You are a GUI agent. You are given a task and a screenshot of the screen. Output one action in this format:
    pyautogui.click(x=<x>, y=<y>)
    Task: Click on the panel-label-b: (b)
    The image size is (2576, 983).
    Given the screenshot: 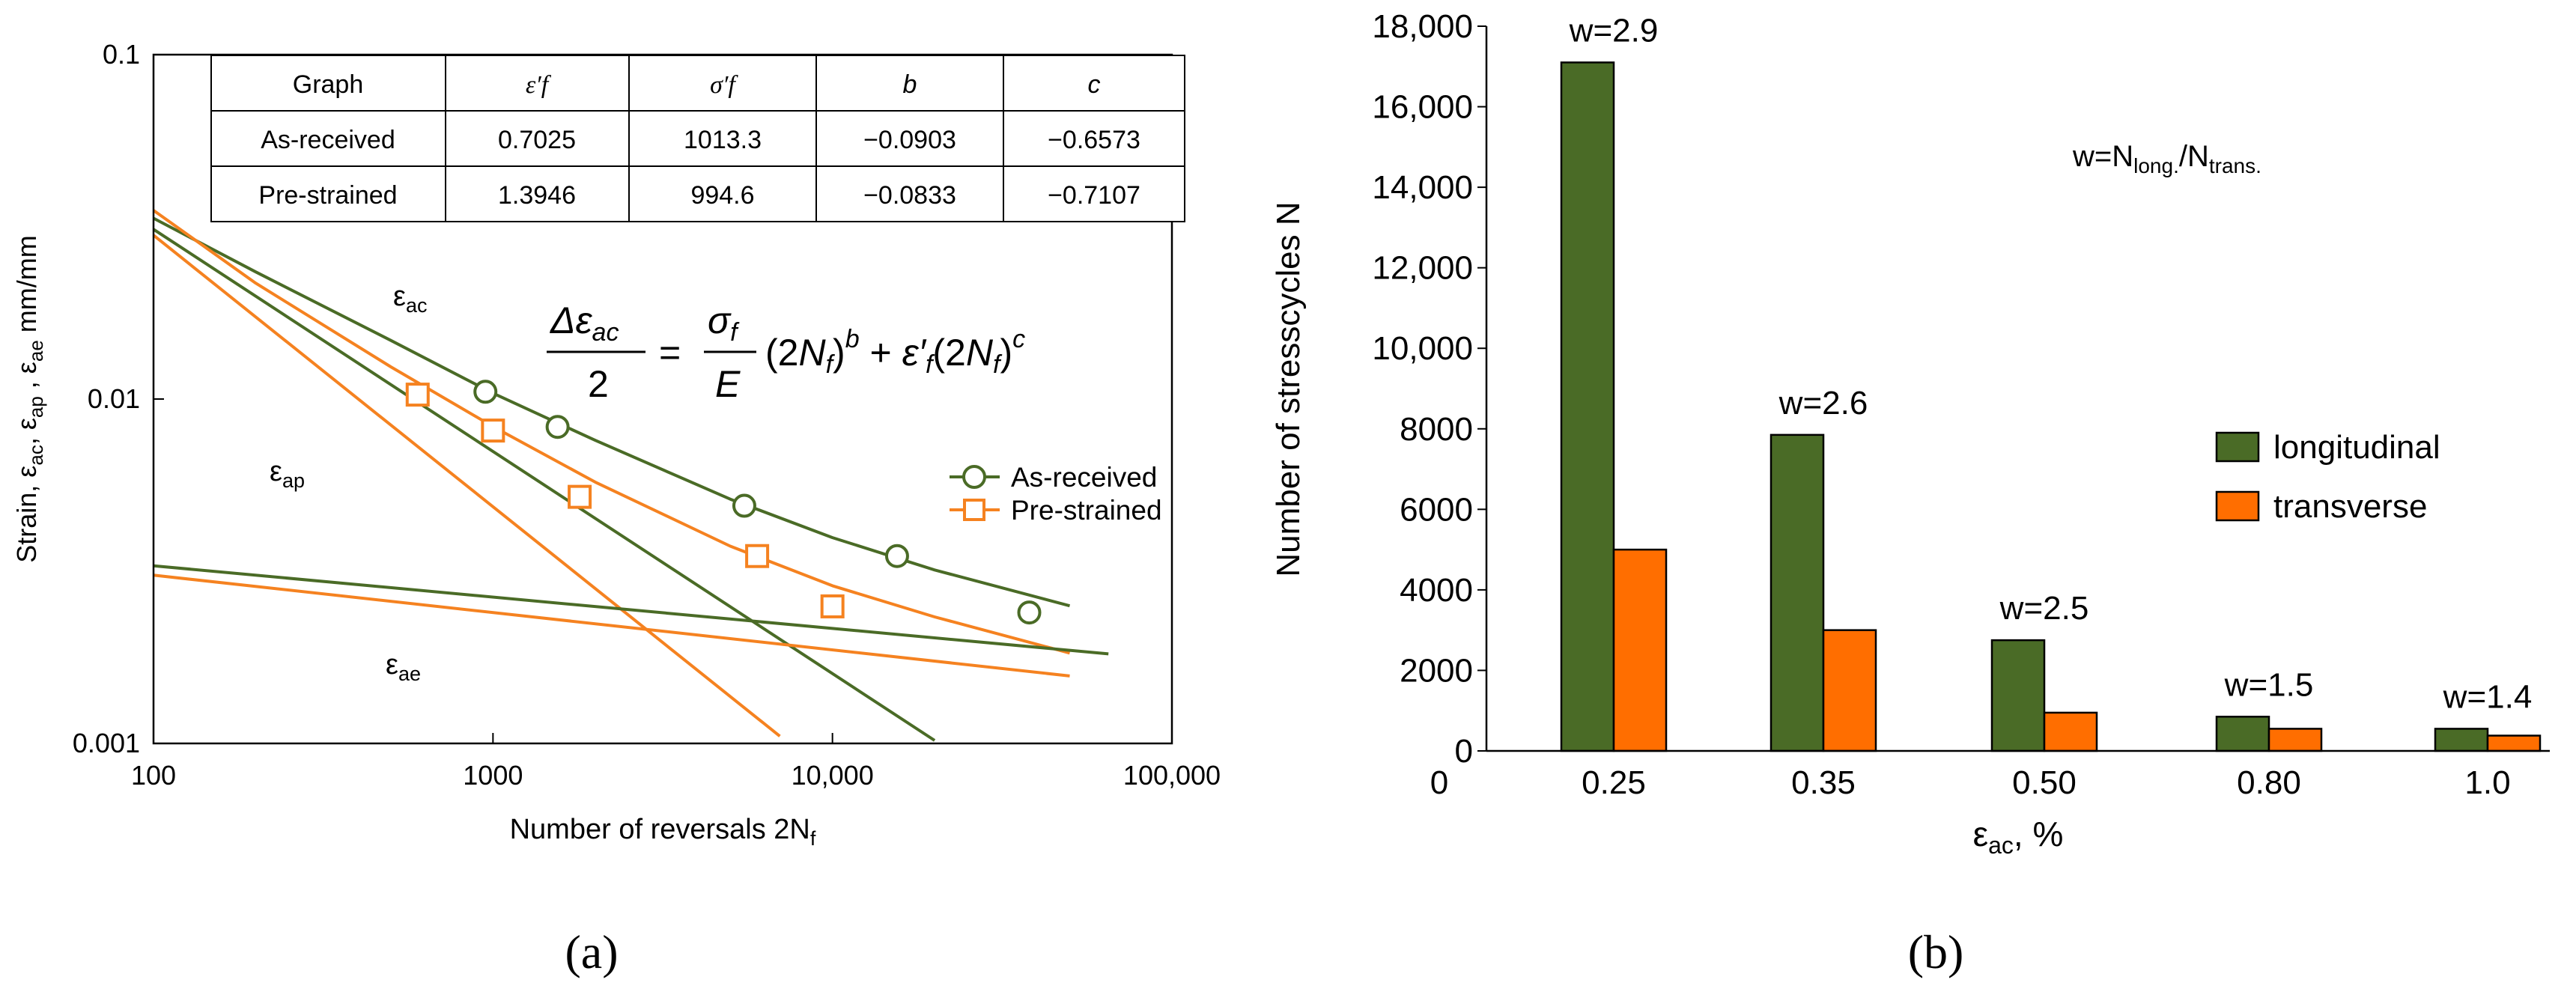 What is the action you would take?
    pyautogui.click(x=1936, y=952)
    